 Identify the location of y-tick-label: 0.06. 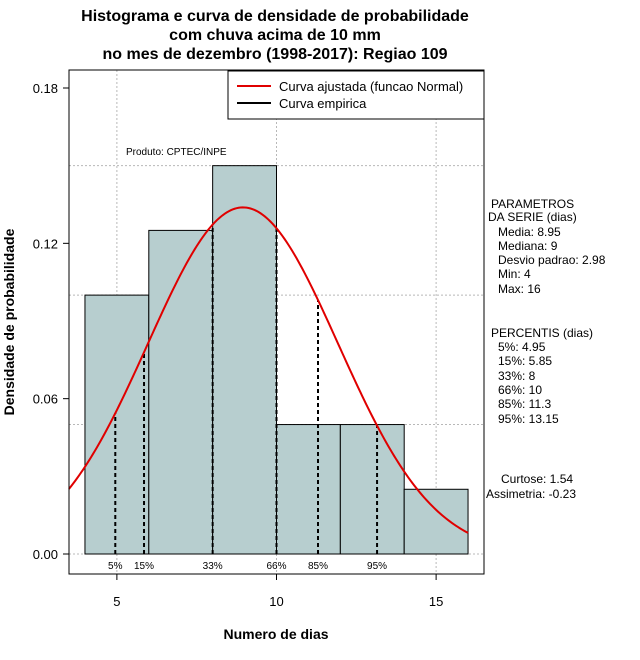
(45, 399).